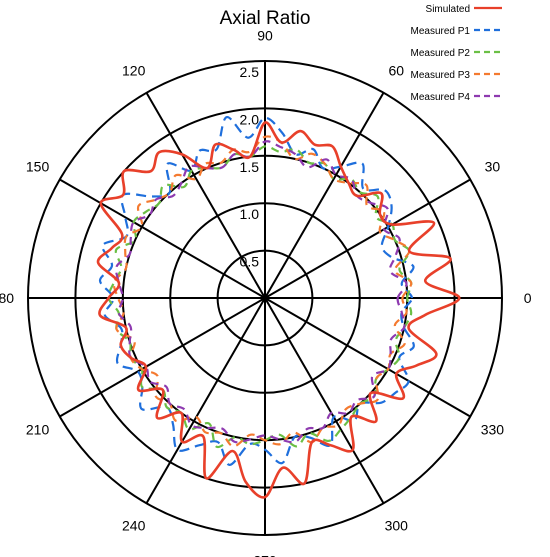 The image size is (550, 557). I want to click on angle-label-330: 330, so click(493, 429).